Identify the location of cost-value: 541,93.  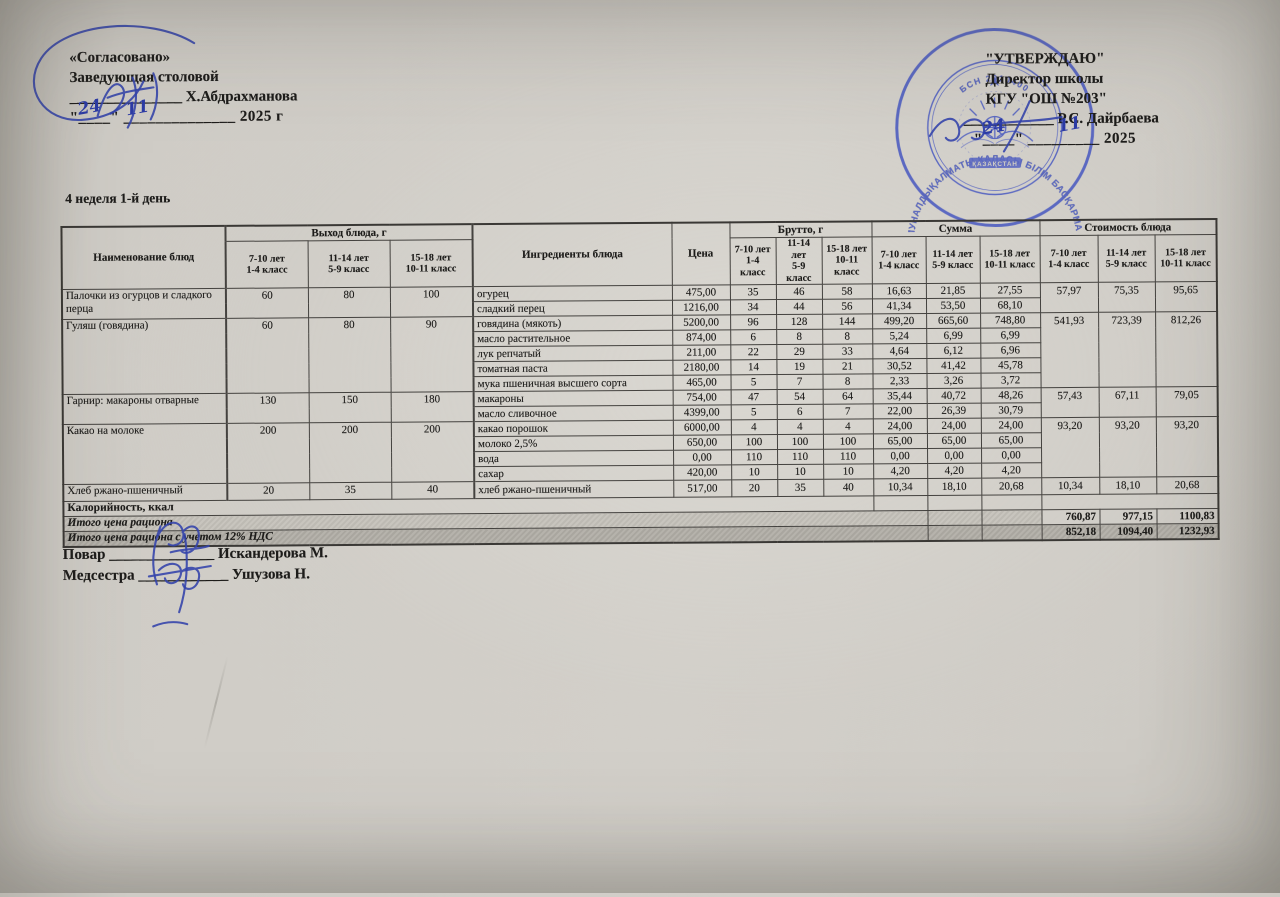
(1069, 350).